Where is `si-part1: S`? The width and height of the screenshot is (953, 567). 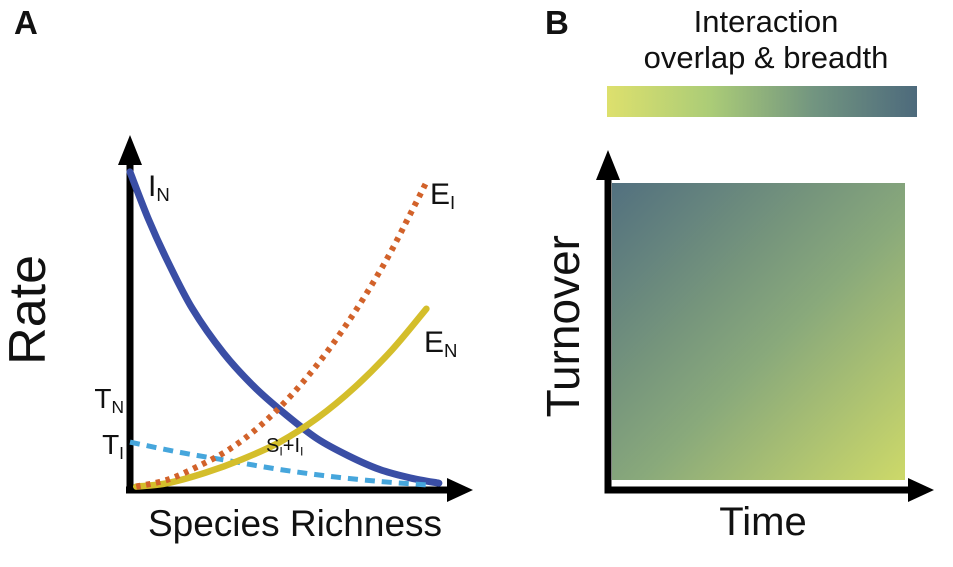 si-part1: S is located at coordinates (273, 446).